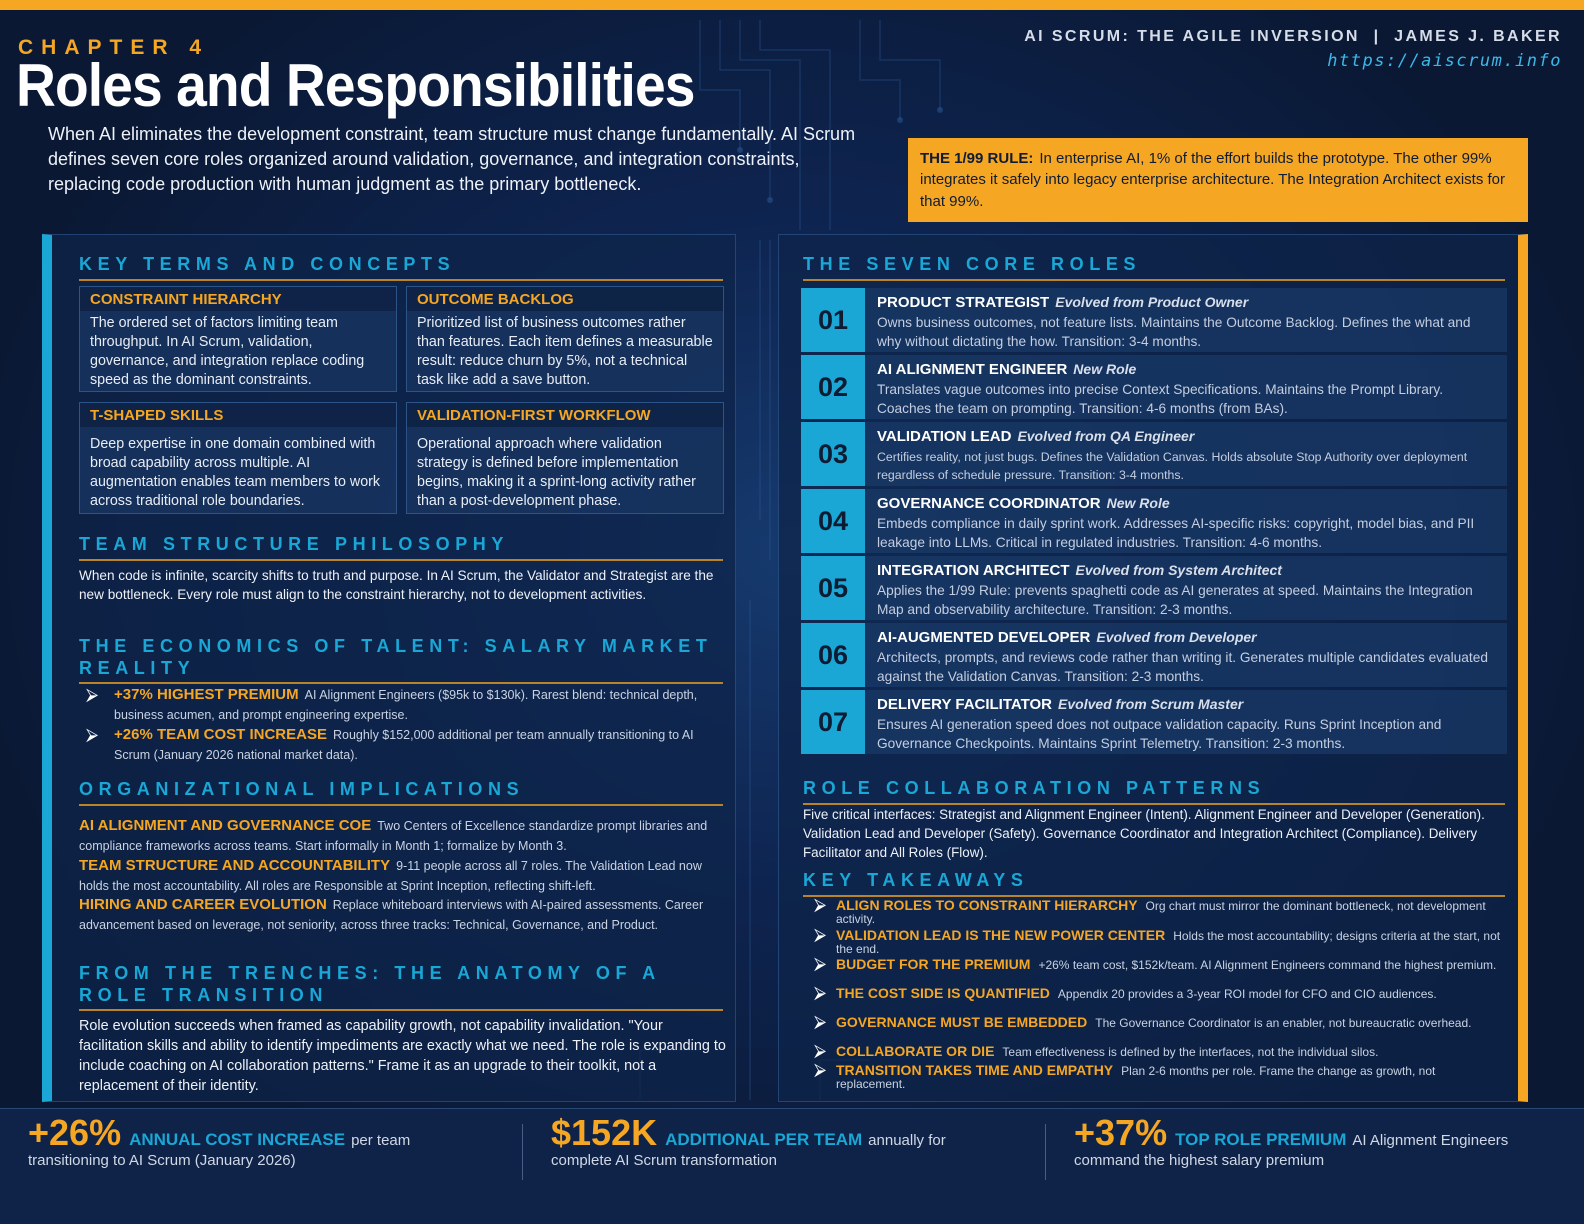  What do you see at coordinates (355, 85) in the screenshot?
I see `page-title: Roles and Responsibilities` at bounding box center [355, 85].